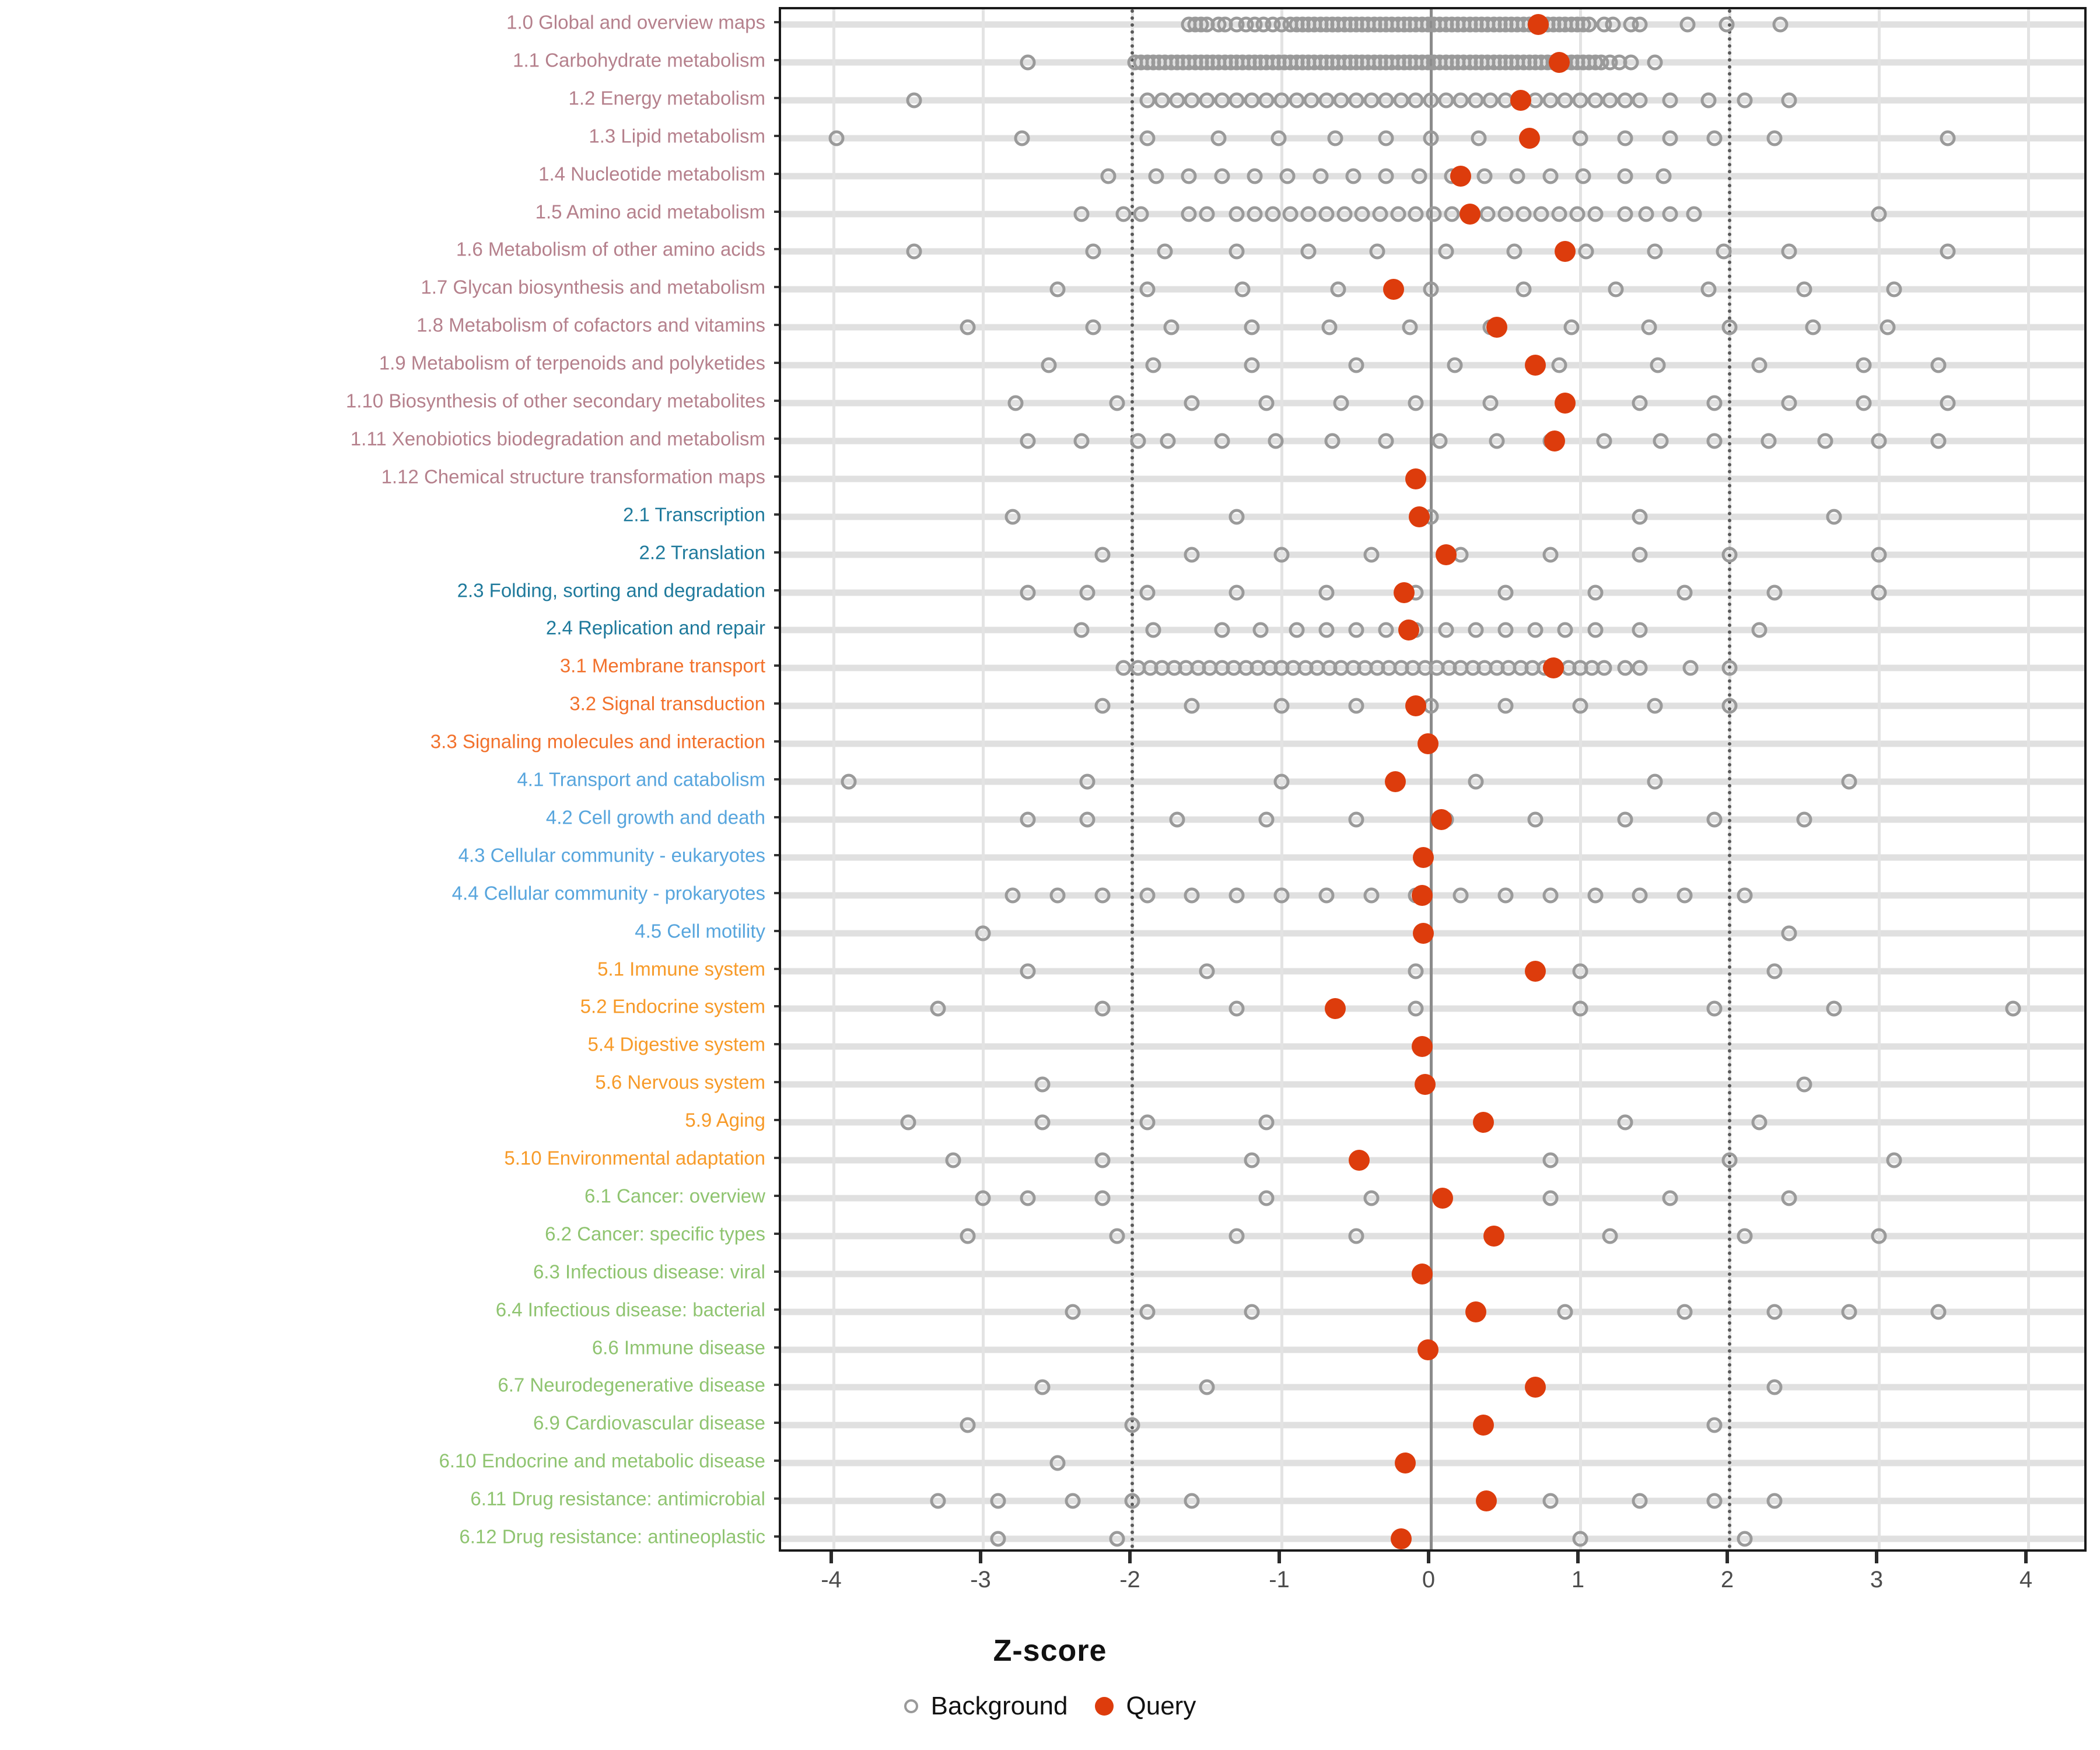  Describe the element at coordinates (602, 1461) in the screenshot. I see `y-axis-label: 6.10 Endocrine and metabolic disease` at that location.